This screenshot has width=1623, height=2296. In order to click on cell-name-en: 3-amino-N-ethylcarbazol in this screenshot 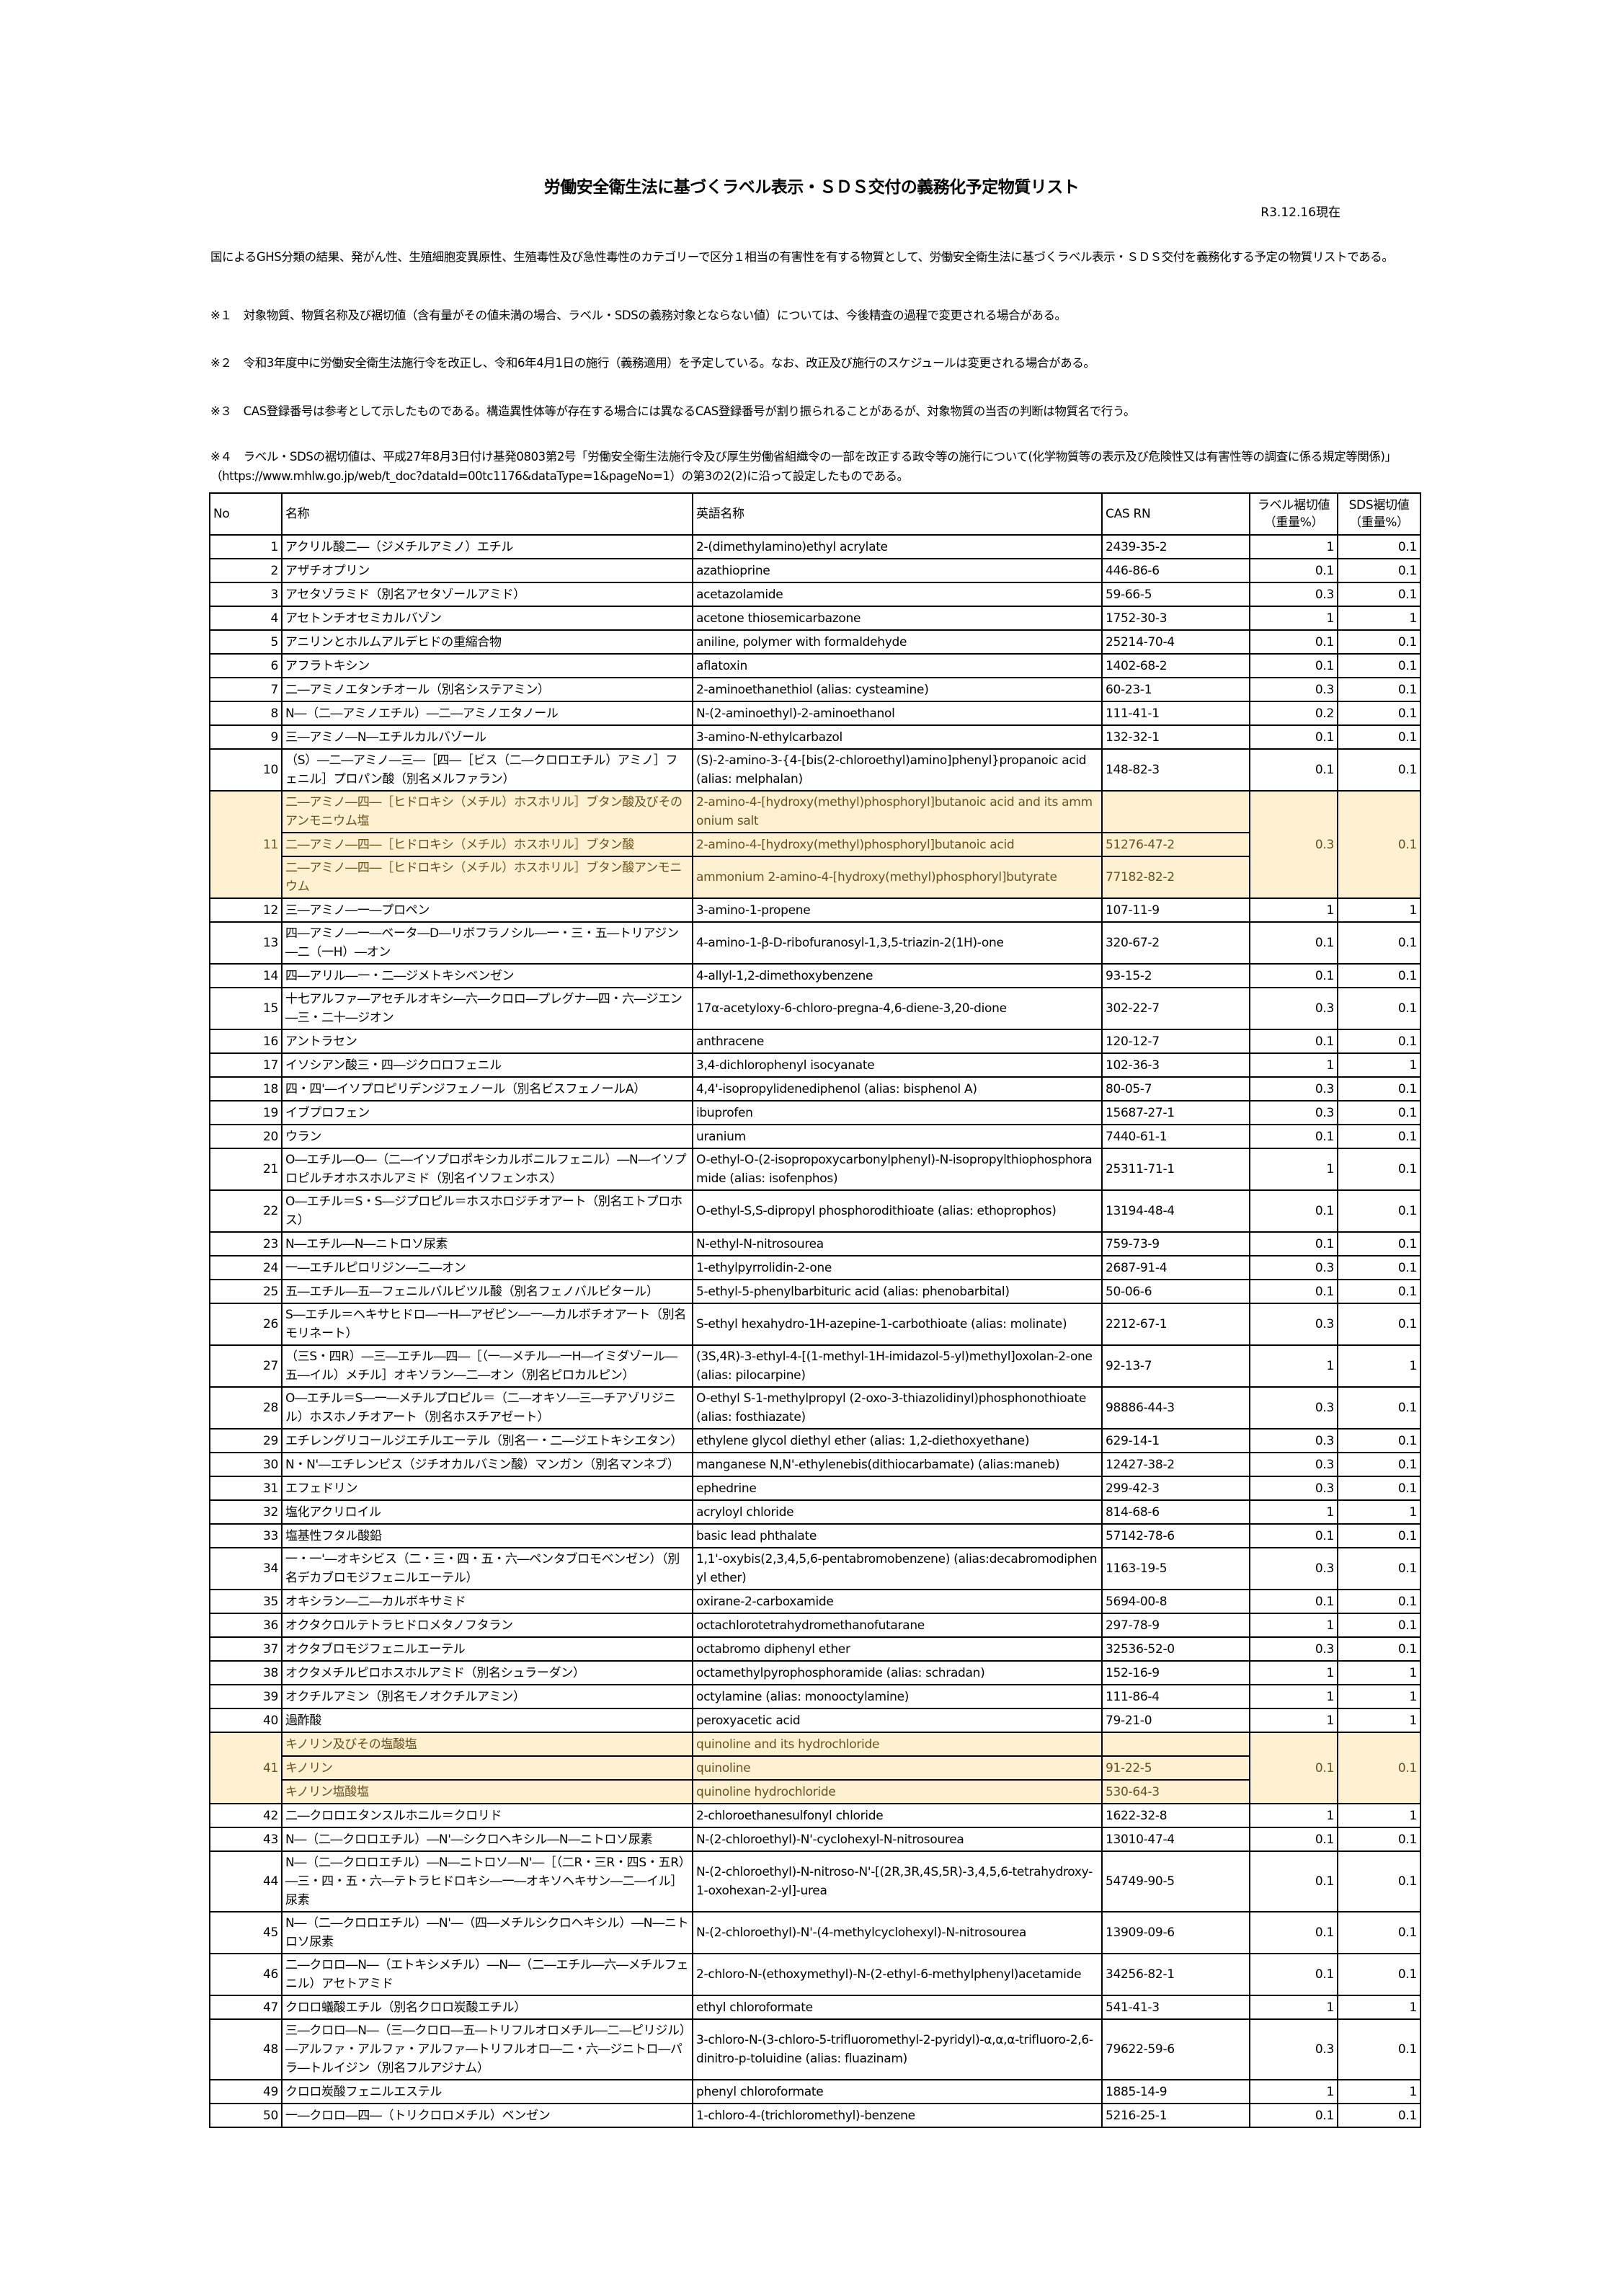, I will do `click(898, 737)`.